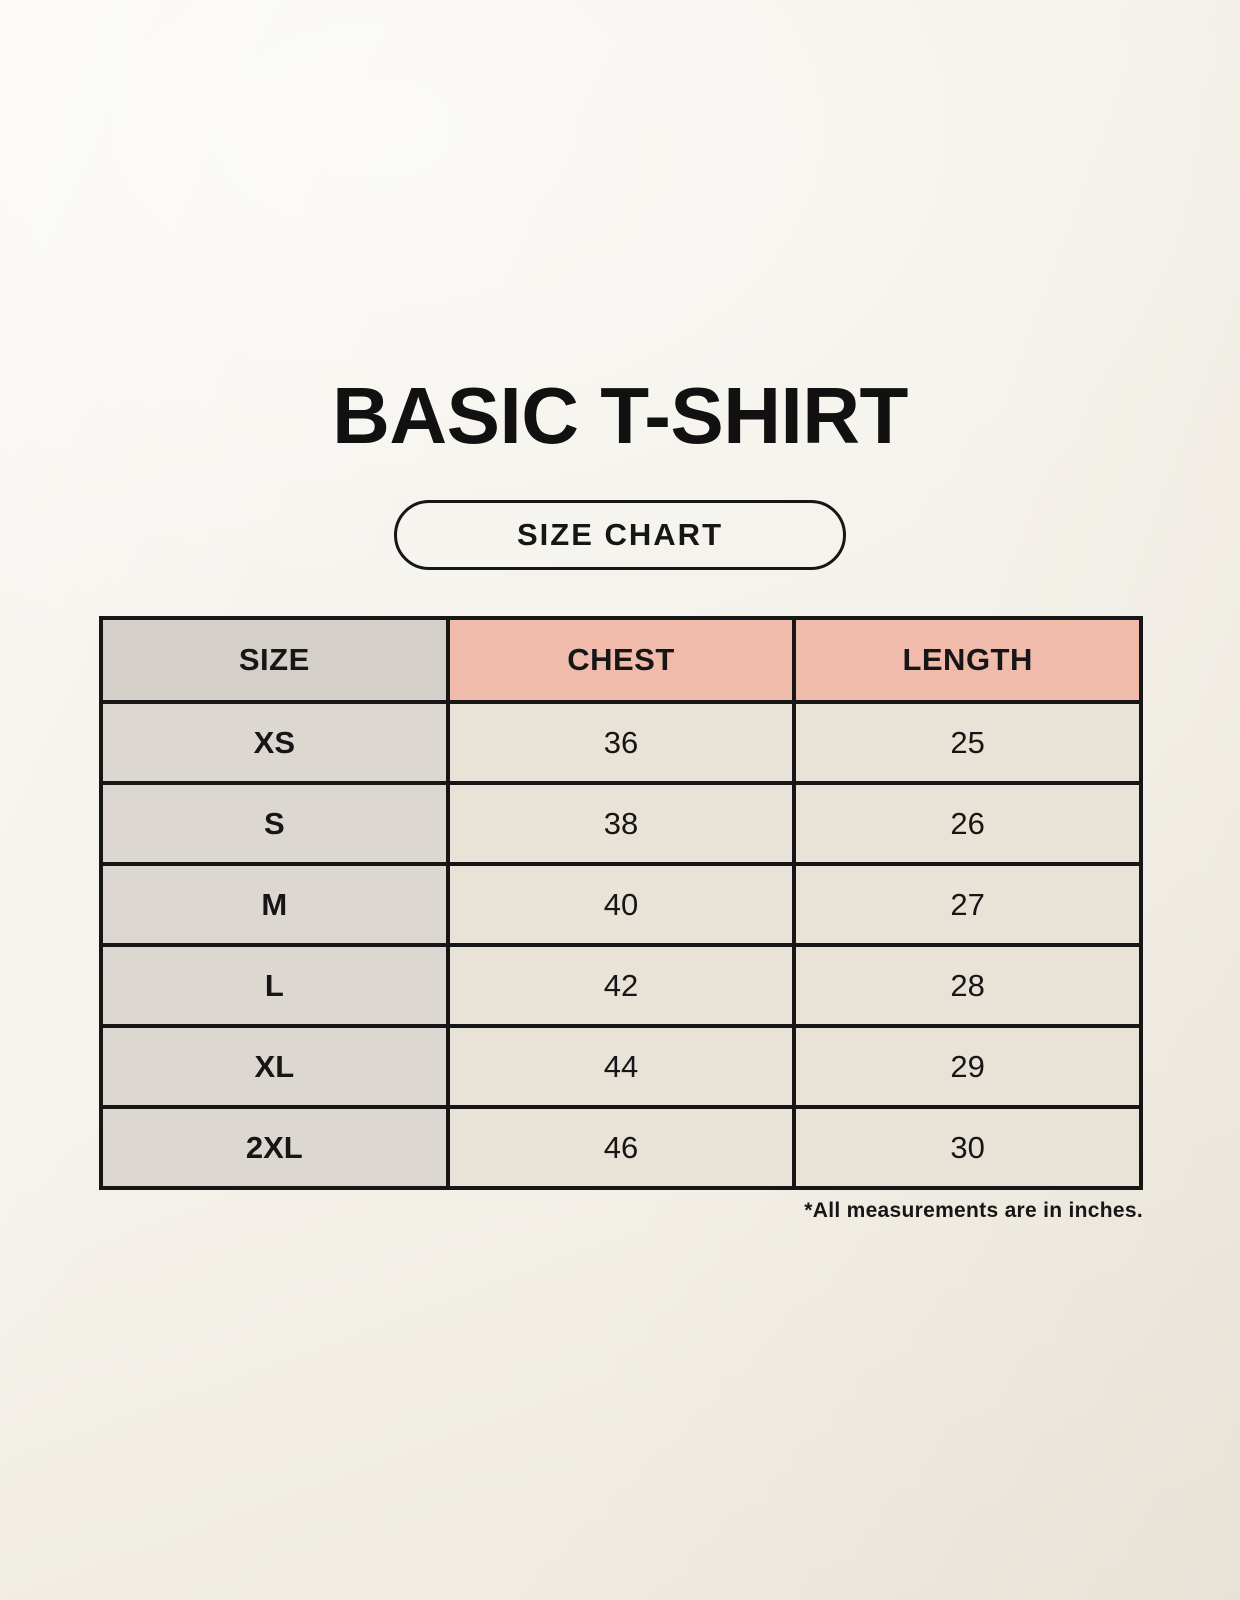  Describe the element at coordinates (274, 985) in the screenshot. I see `size-cell: L` at that location.